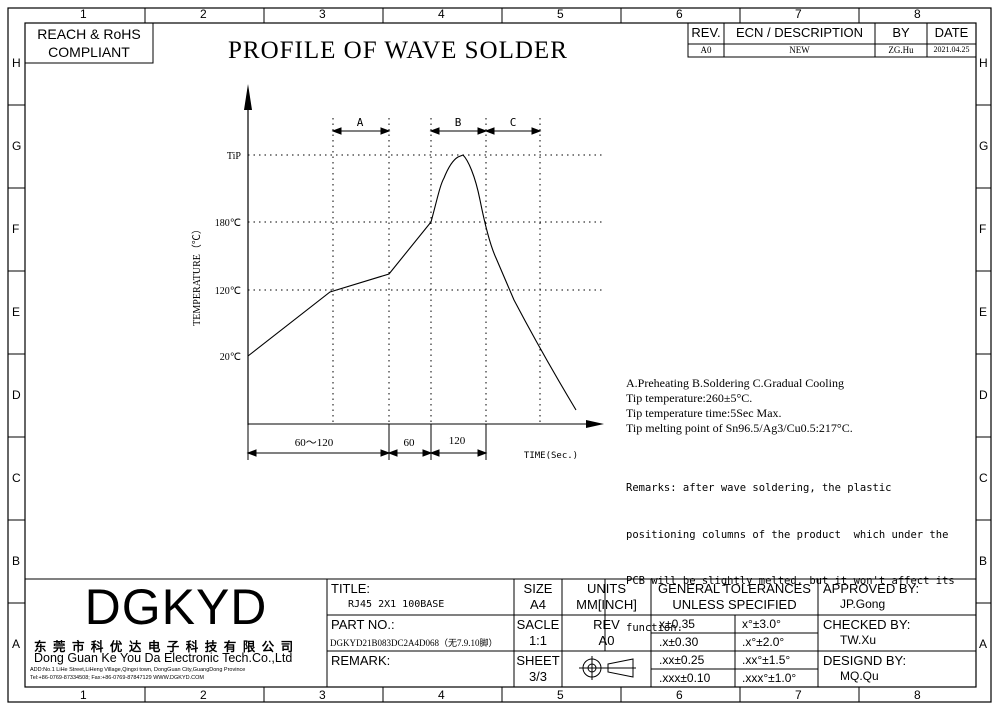 This screenshot has width=999, height=710. Describe the element at coordinates (538, 624) in the screenshot. I see `scale-label: SACLE` at that location.